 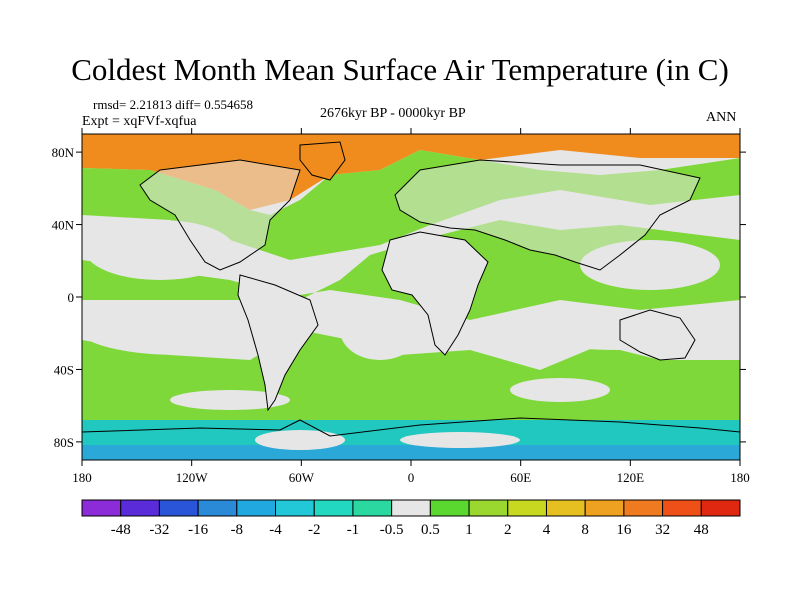 I want to click on colorbar-label: 2, so click(x=508, y=530).